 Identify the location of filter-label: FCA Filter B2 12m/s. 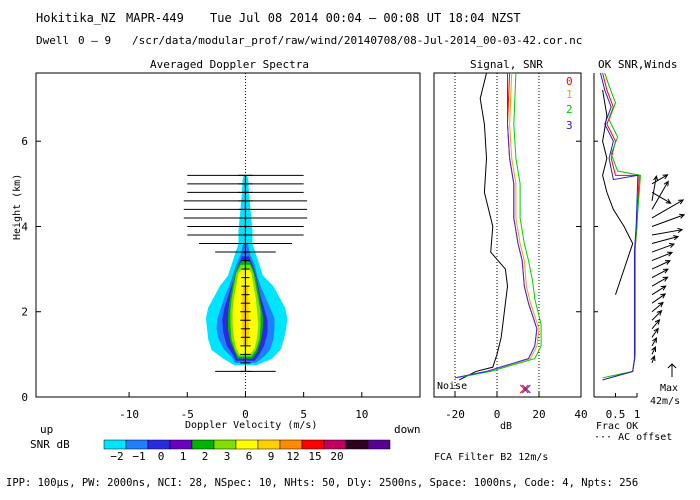
(491, 457).